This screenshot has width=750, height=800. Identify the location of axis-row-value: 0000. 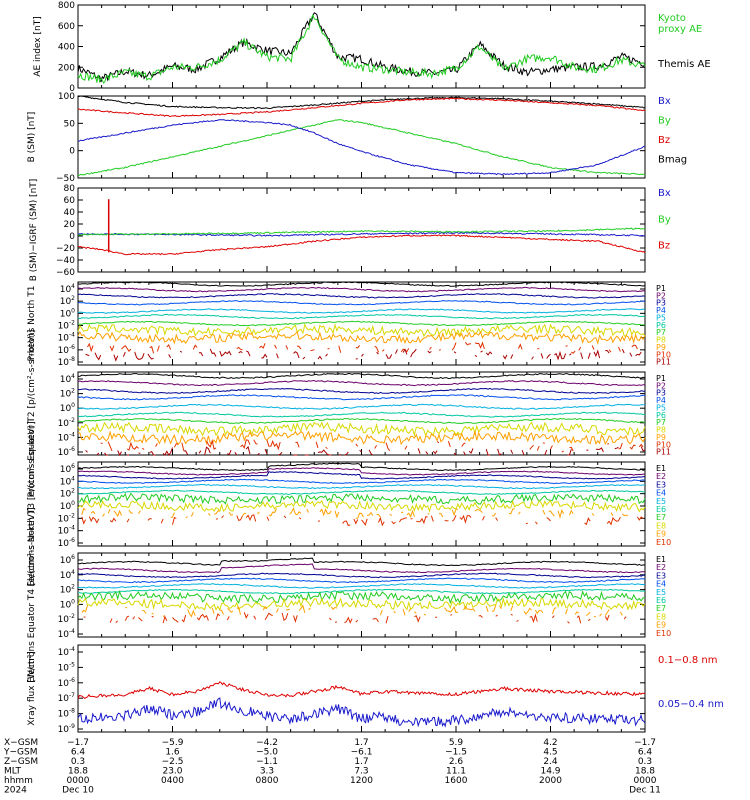
(78, 781).